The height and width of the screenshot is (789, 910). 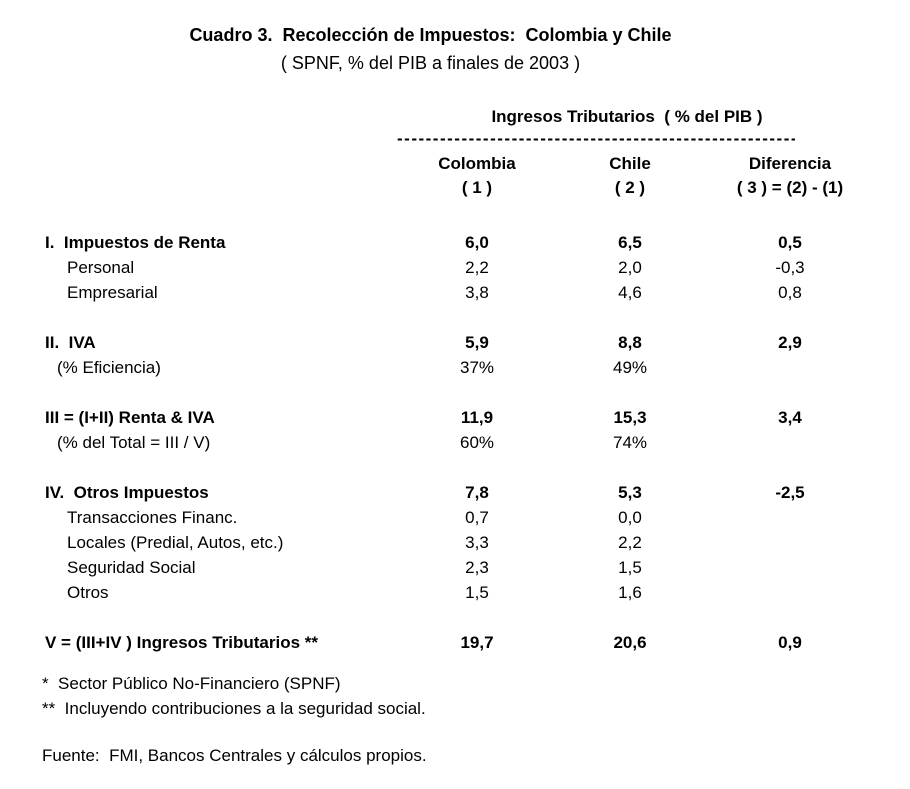 I want to click on row-label: III = (I+II) Renta & IVA, so click(x=130, y=417).